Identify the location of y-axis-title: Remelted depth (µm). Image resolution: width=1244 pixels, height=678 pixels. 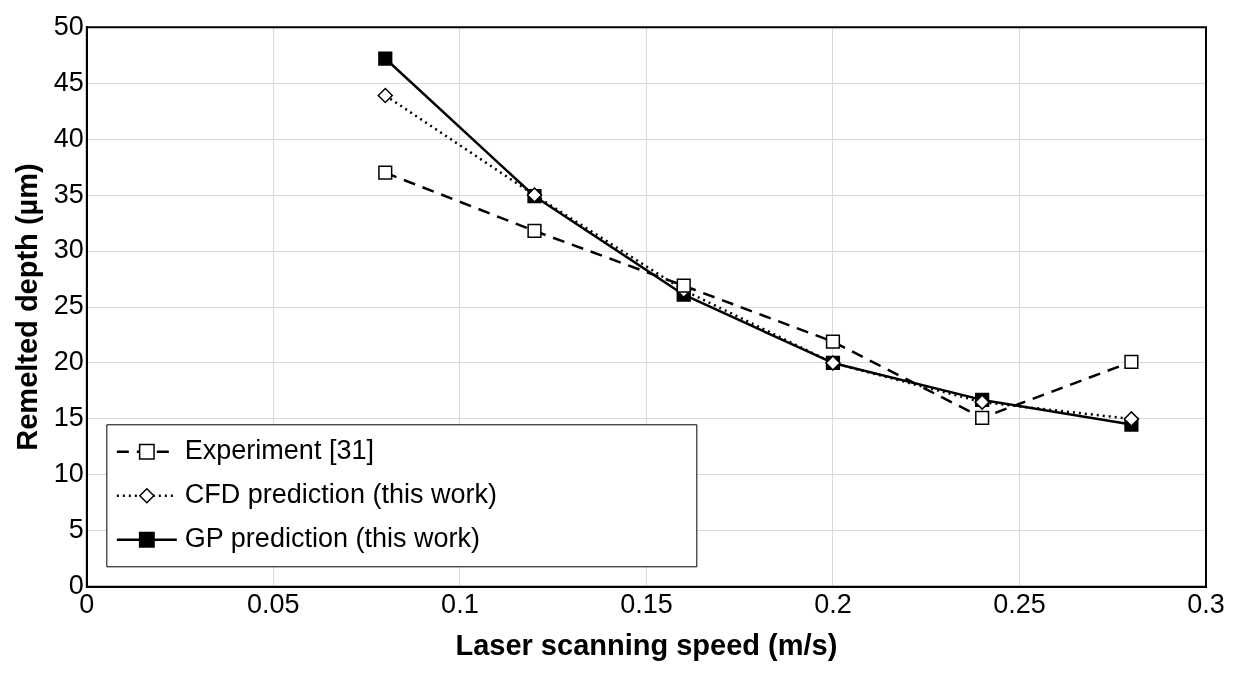
(27, 307).